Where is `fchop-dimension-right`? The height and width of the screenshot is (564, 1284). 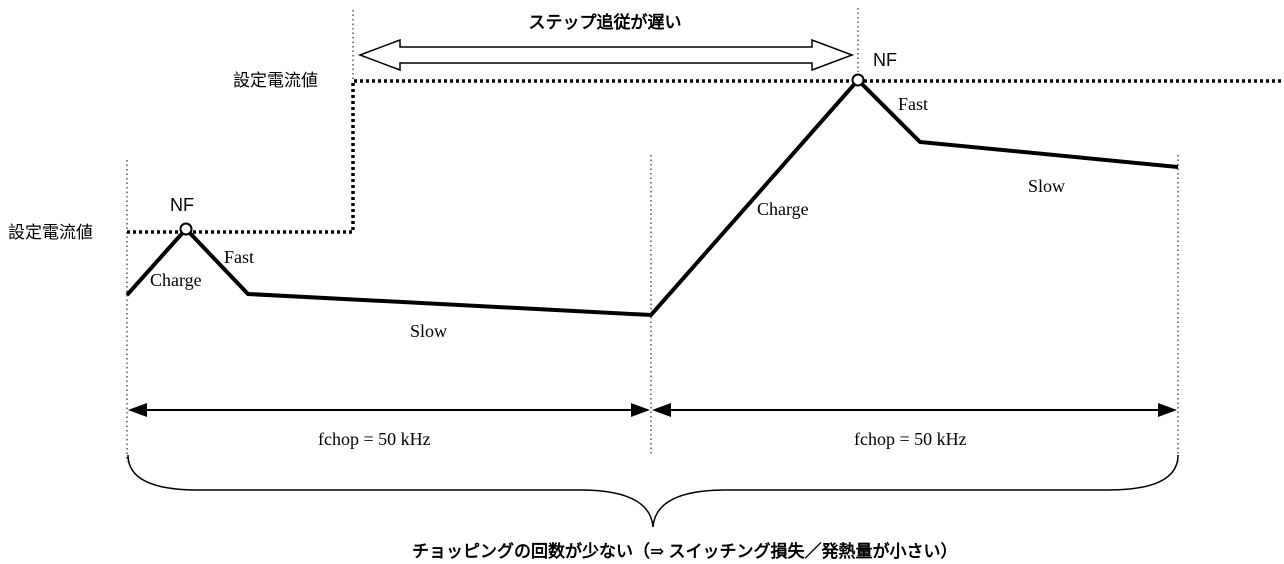 fchop-dimension-right is located at coordinates (914, 410).